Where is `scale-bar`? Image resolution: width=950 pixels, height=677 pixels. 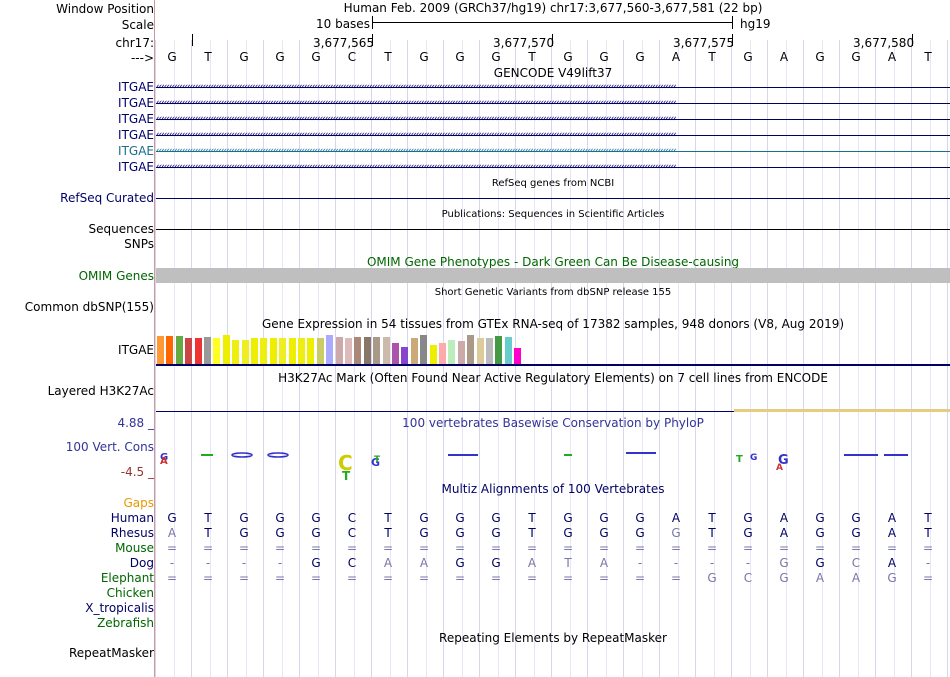
scale-bar is located at coordinates (552, 22).